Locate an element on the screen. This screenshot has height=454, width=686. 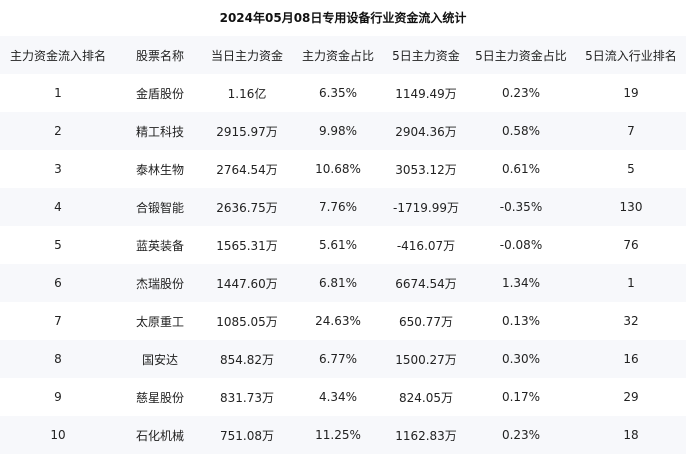
5day-industry-rank-cell: 76 is located at coordinates (631, 245).